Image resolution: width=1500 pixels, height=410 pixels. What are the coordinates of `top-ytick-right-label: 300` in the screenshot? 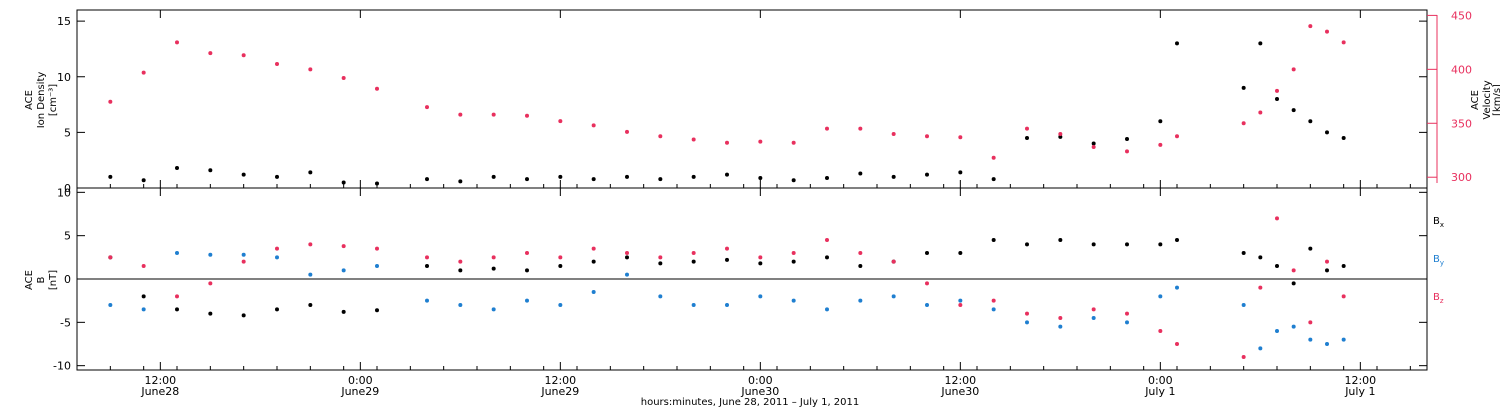 It's located at (1461, 177).